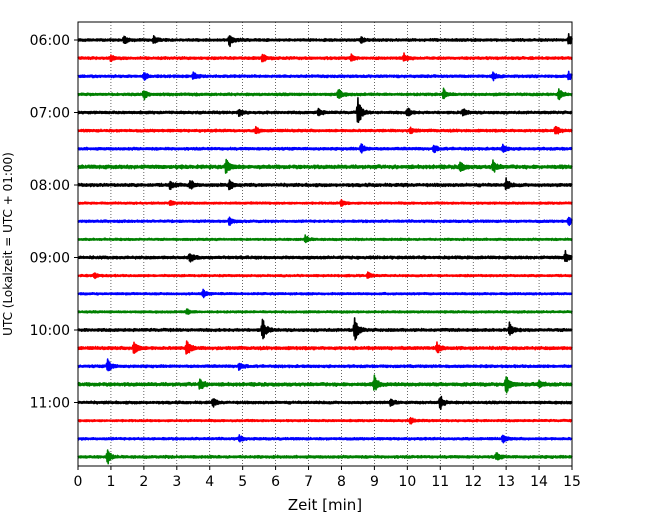 The height and width of the screenshot is (520, 650). I want to click on y-tick-label: 06:00, so click(50, 41).